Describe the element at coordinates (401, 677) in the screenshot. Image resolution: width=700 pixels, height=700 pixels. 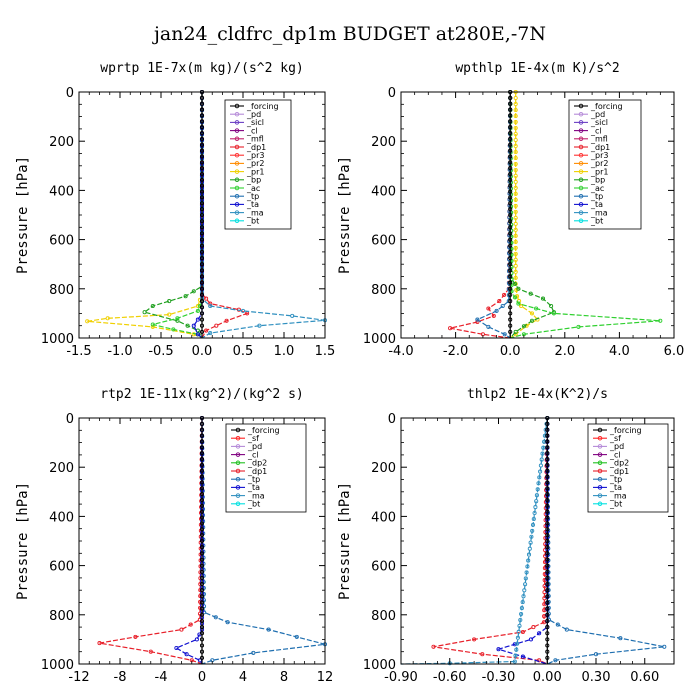
I see `x-tick-label: -0.90` at that location.